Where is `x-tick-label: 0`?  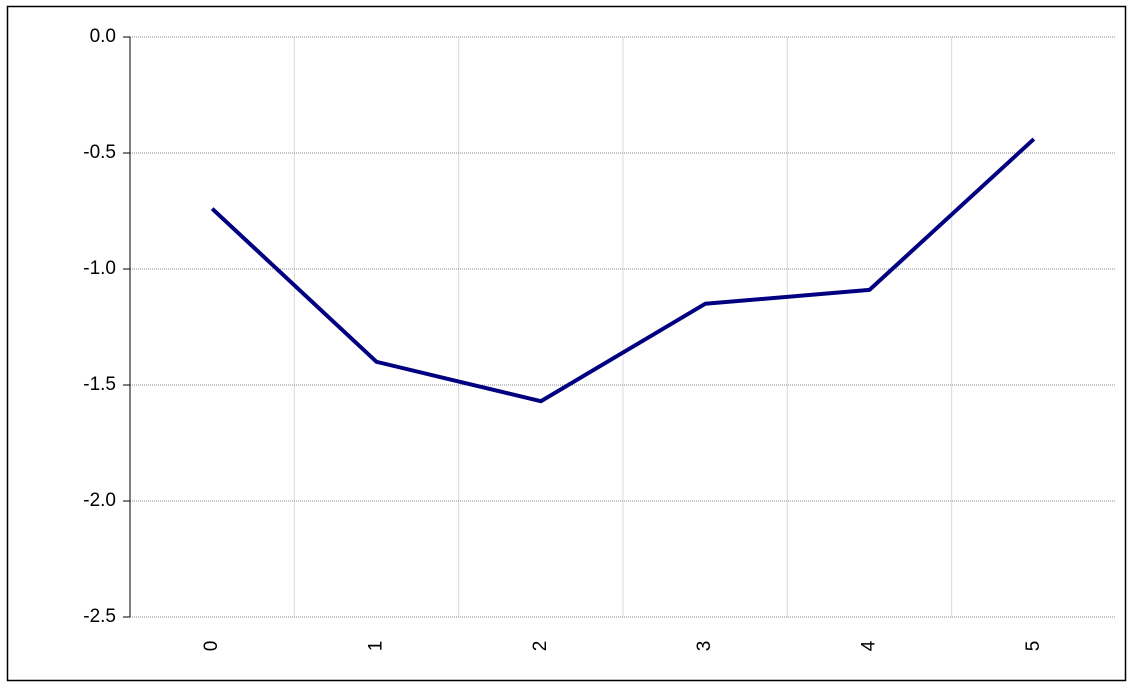
x-tick-label: 0 is located at coordinates (211, 646).